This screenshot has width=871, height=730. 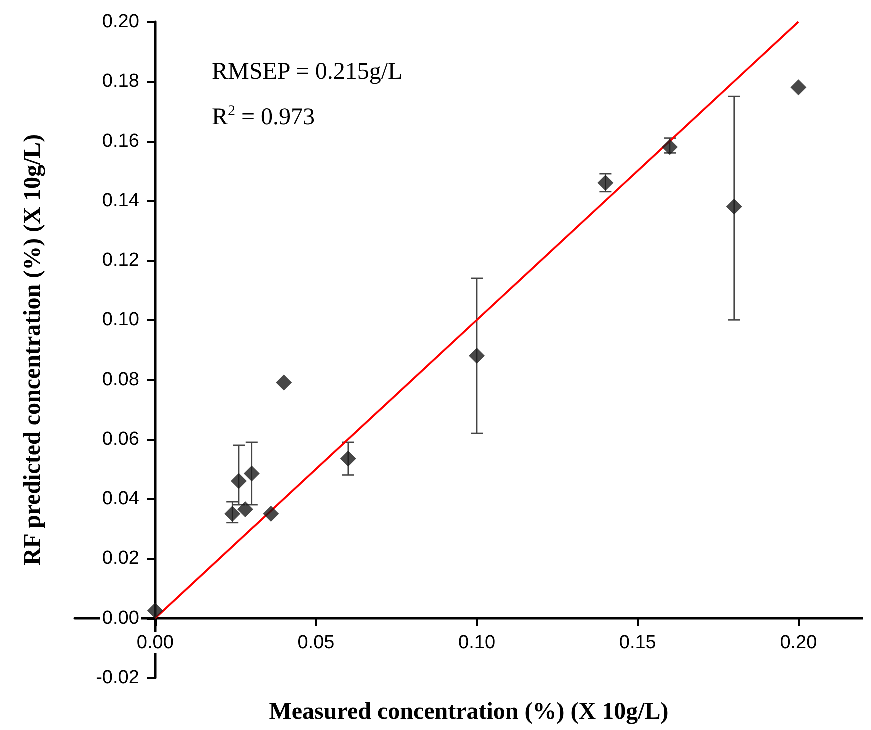 What do you see at coordinates (307, 72) in the screenshot?
I see `annotation: RMSEP = 0.215g/L` at bounding box center [307, 72].